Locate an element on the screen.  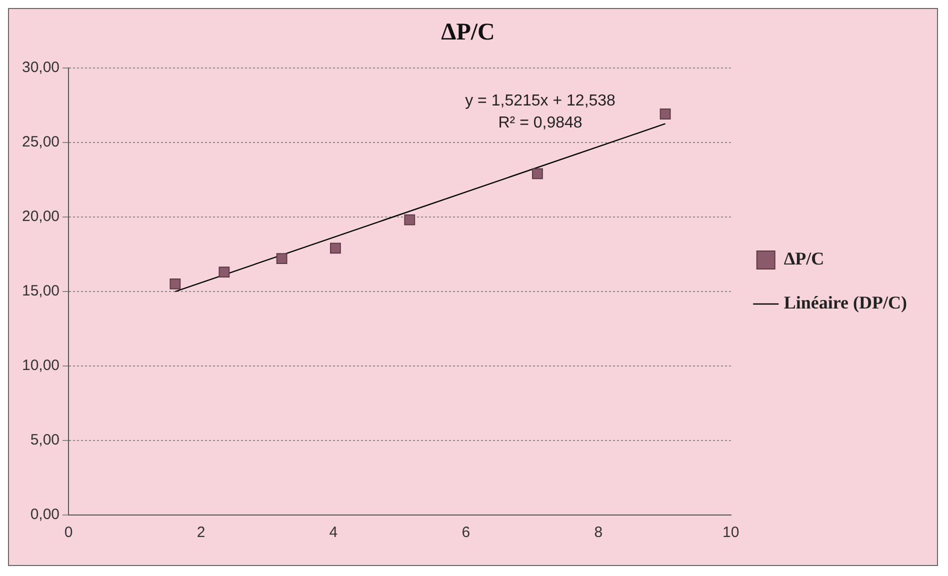
y-tick-label: 25,00 is located at coordinates (41, 141).